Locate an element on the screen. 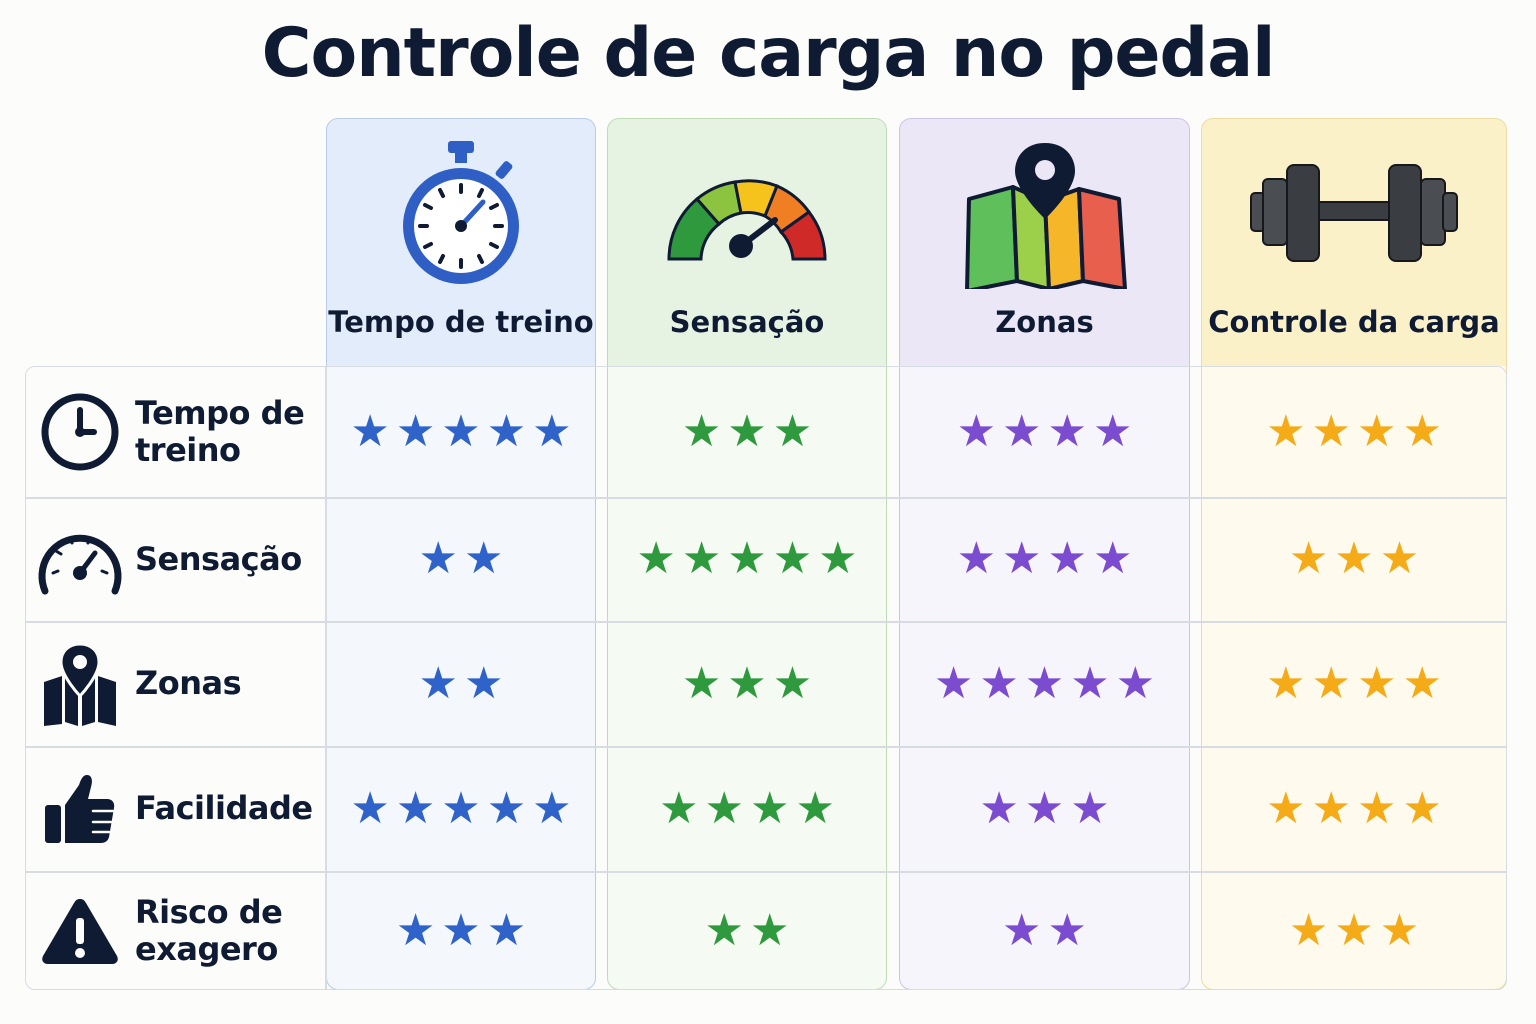  row-header-risco-de-exagero: Risco de exagero is located at coordinates (175, 930).